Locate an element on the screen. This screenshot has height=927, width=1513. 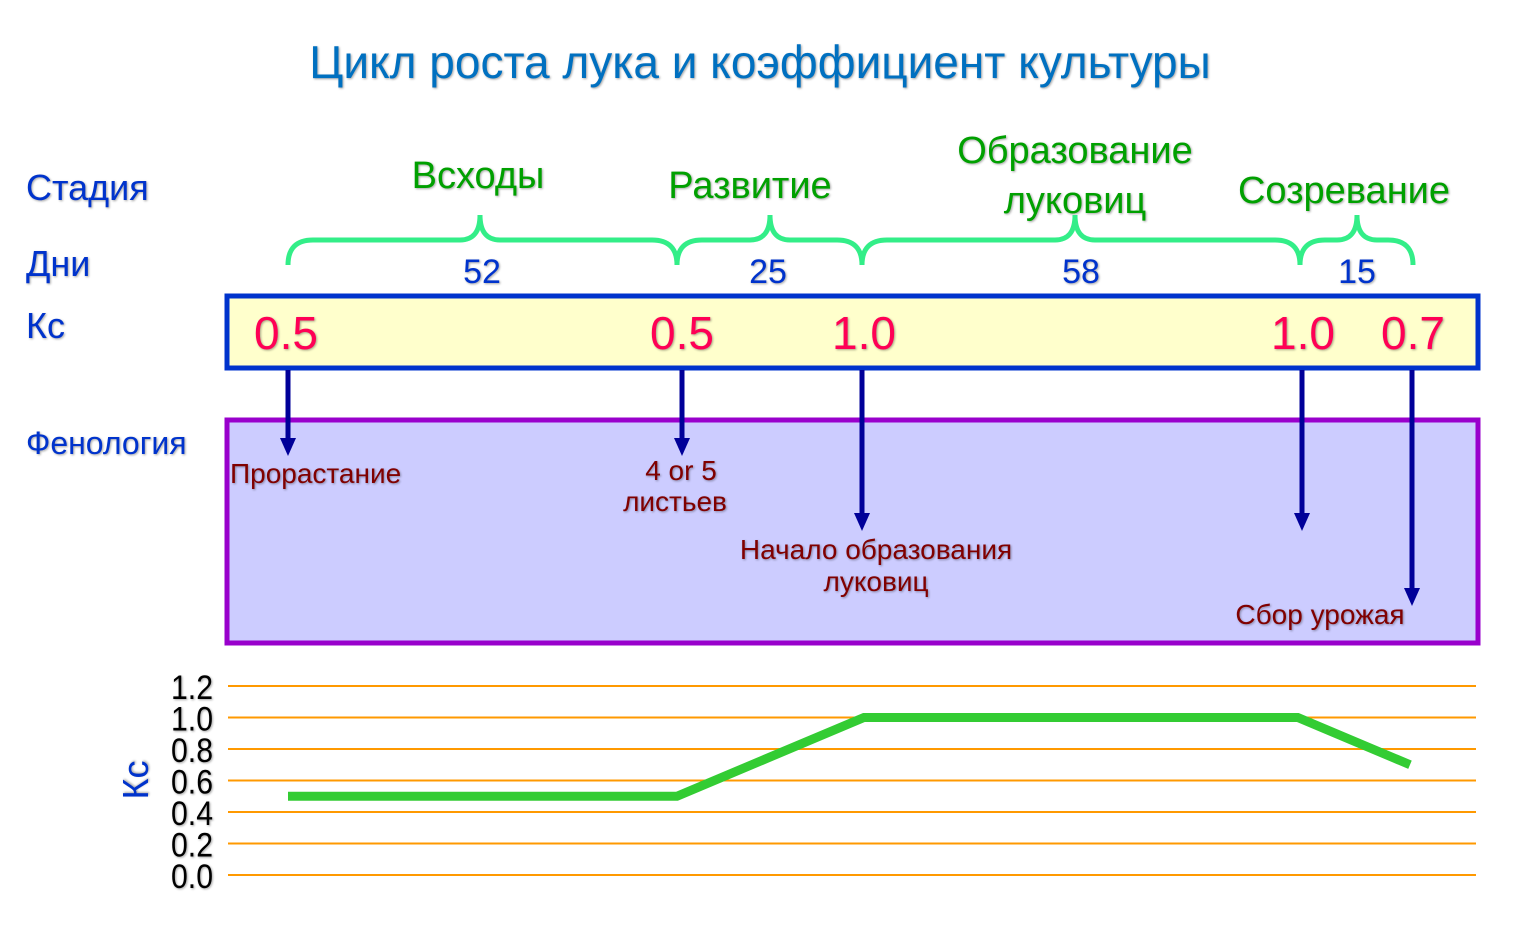
phenology-germination: Прорастание is located at coordinates (315, 473).